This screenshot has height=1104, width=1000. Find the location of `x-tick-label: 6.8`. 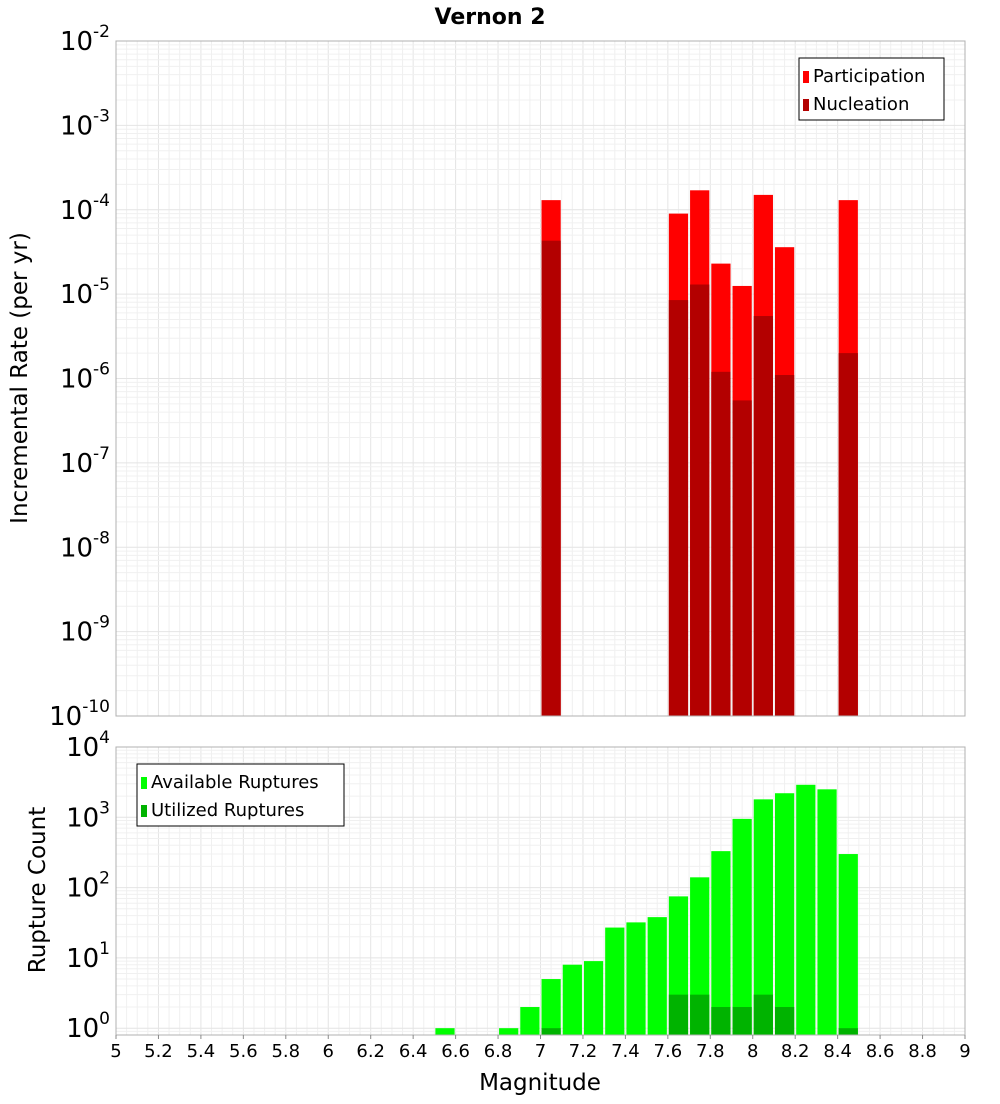

x-tick-label: 6.8 is located at coordinates (498, 1051).